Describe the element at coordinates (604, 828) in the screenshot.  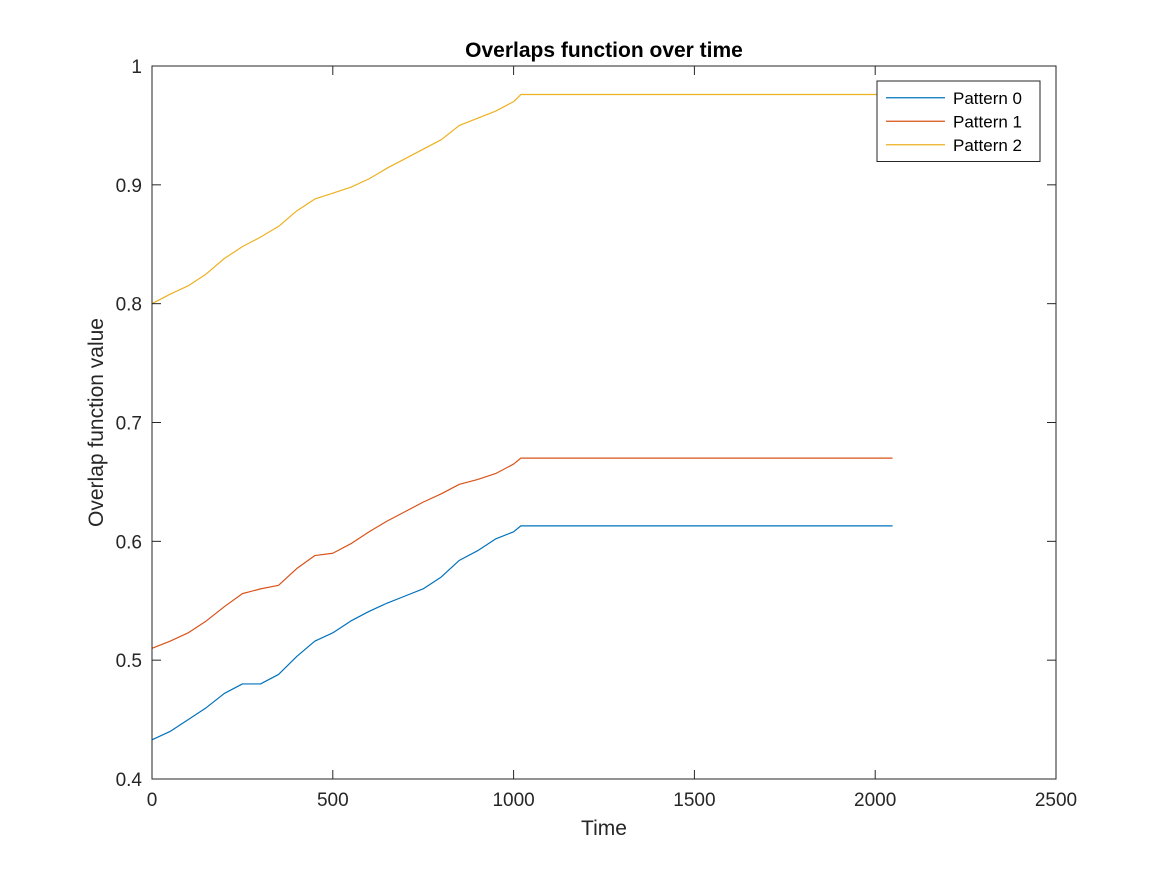
I see `x-axis-title: Time` at that location.